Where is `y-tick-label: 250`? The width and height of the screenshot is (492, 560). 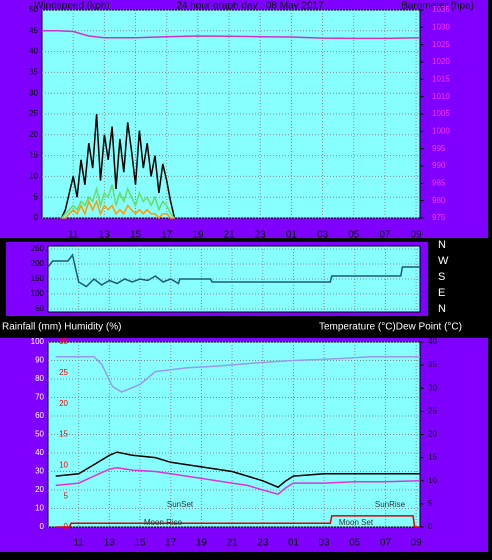 y-tick-label: 250 is located at coordinates (38, 248).